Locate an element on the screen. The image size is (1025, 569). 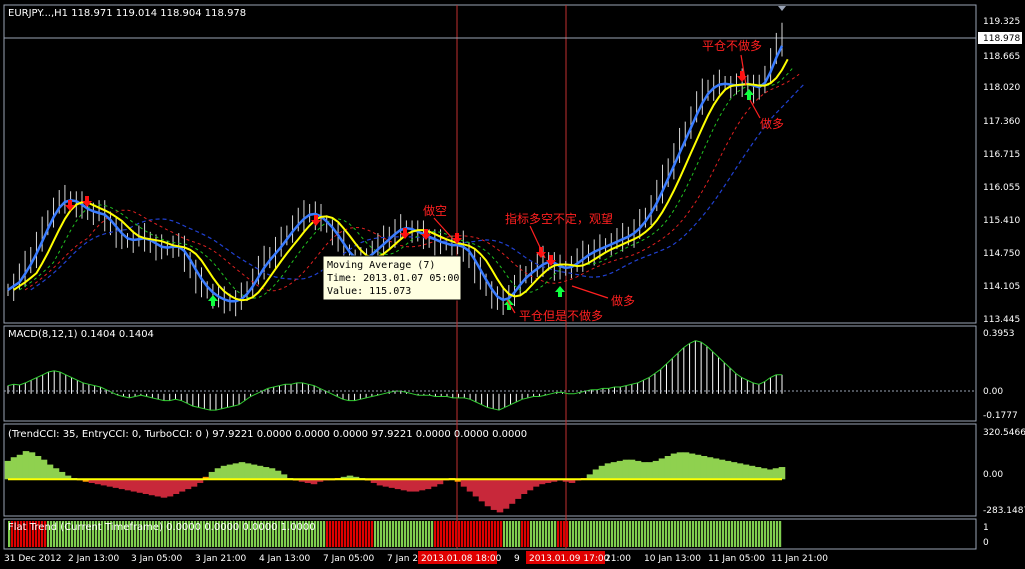
time-label: 3 Jan 05:00 is located at coordinates (157, 559).